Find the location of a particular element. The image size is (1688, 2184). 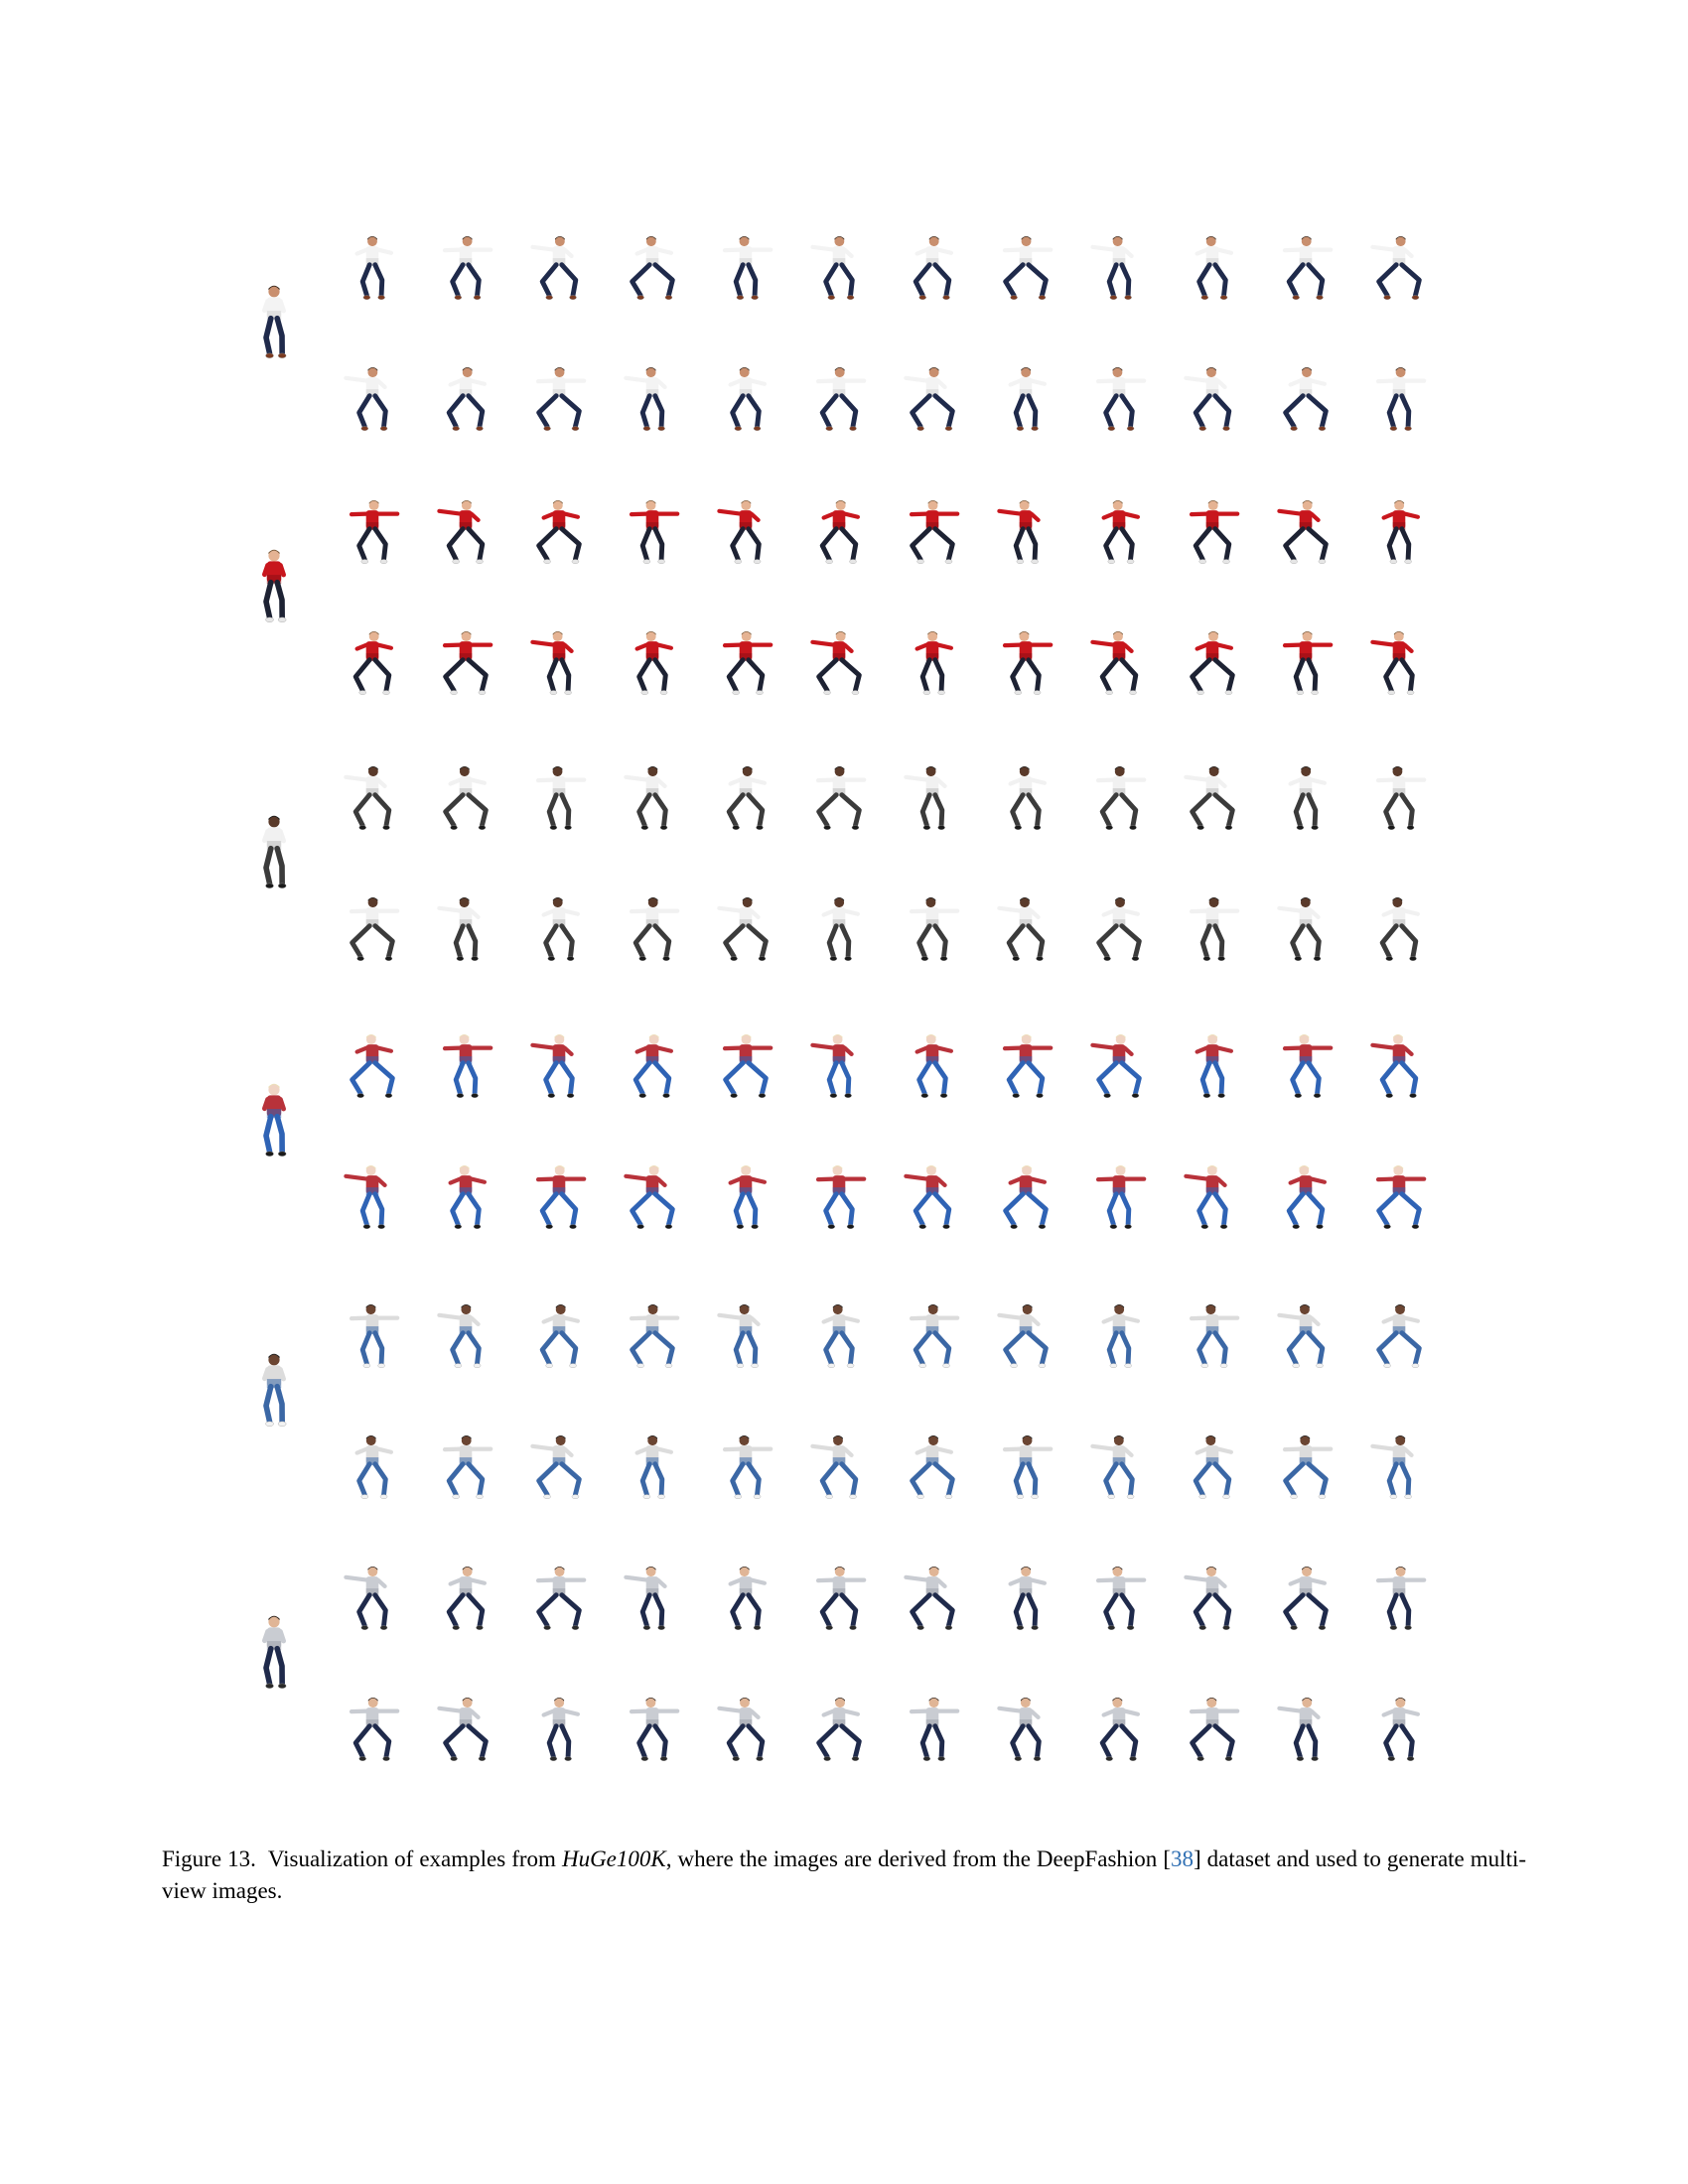

generated-view-s4-r2-v2 is located at coordinates (467, 1196).